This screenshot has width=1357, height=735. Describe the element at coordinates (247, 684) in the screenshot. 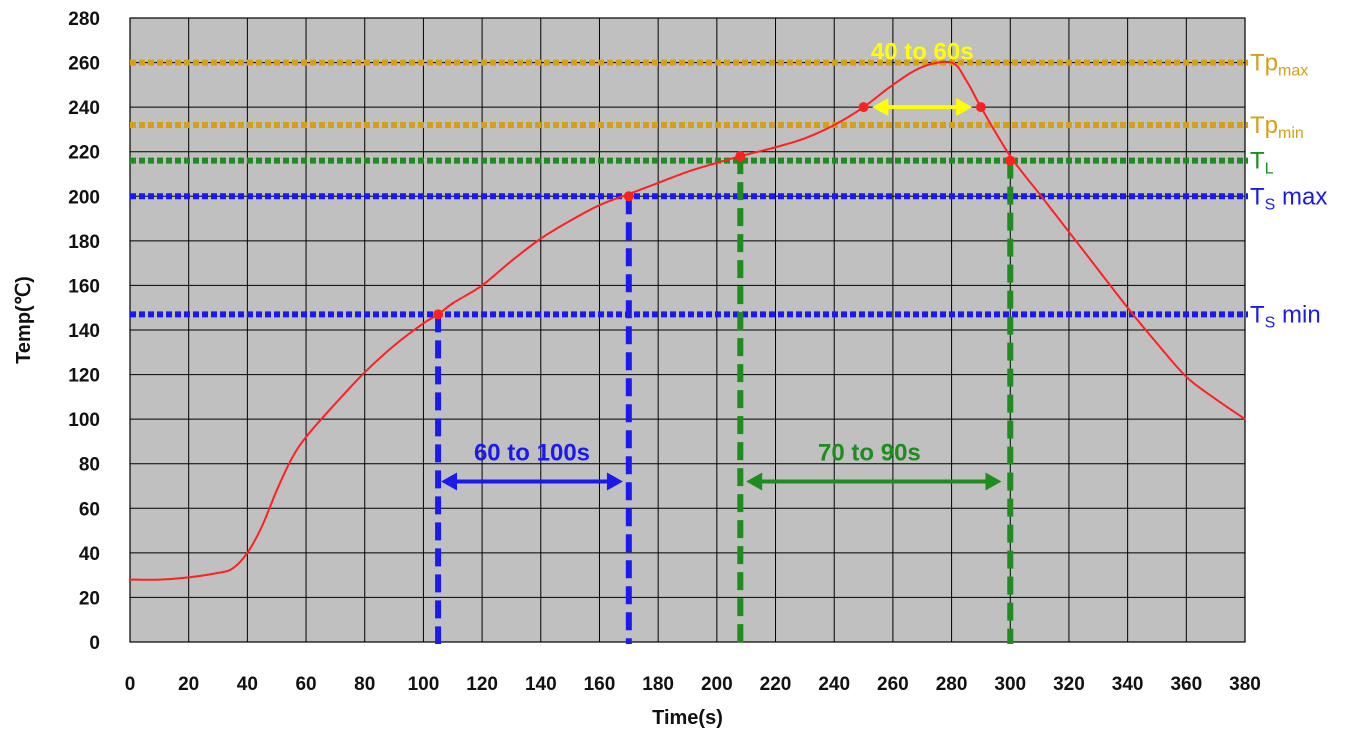

I see `x-tick-label-2: 40` at that location.